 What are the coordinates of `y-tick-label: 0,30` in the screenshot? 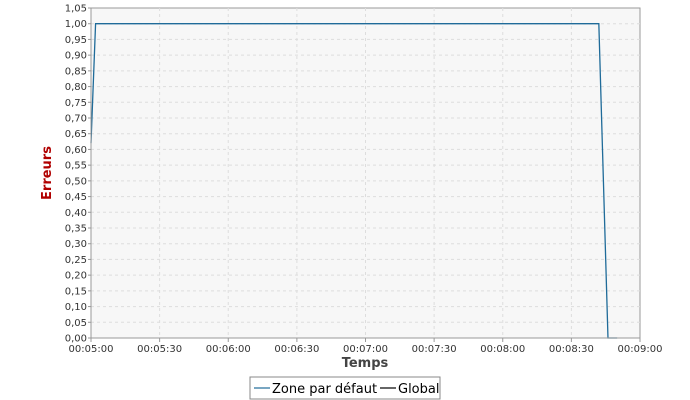 It's located at (76, 244).